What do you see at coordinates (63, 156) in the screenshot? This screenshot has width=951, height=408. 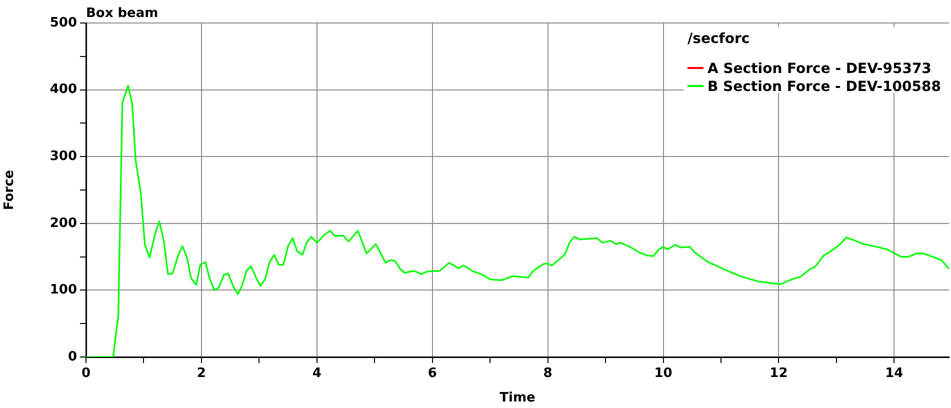 I see `y-tick-label: 300` at bounding box center [63, 156].